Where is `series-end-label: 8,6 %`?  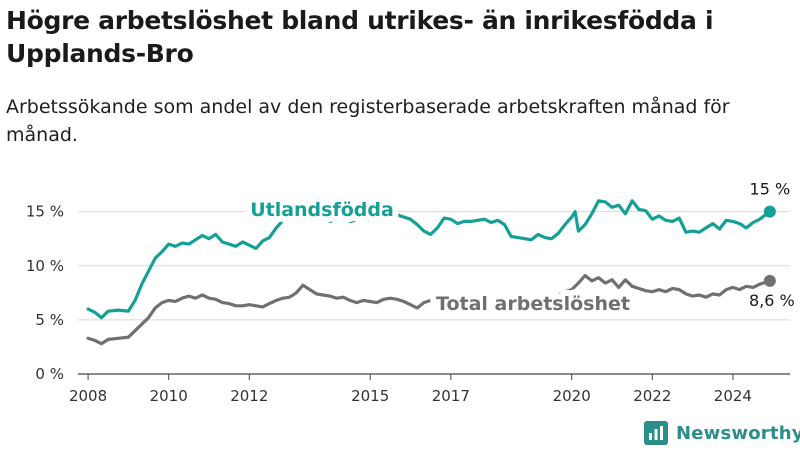
series-end-label: 8,6 % is located at coordinates (772, 300).